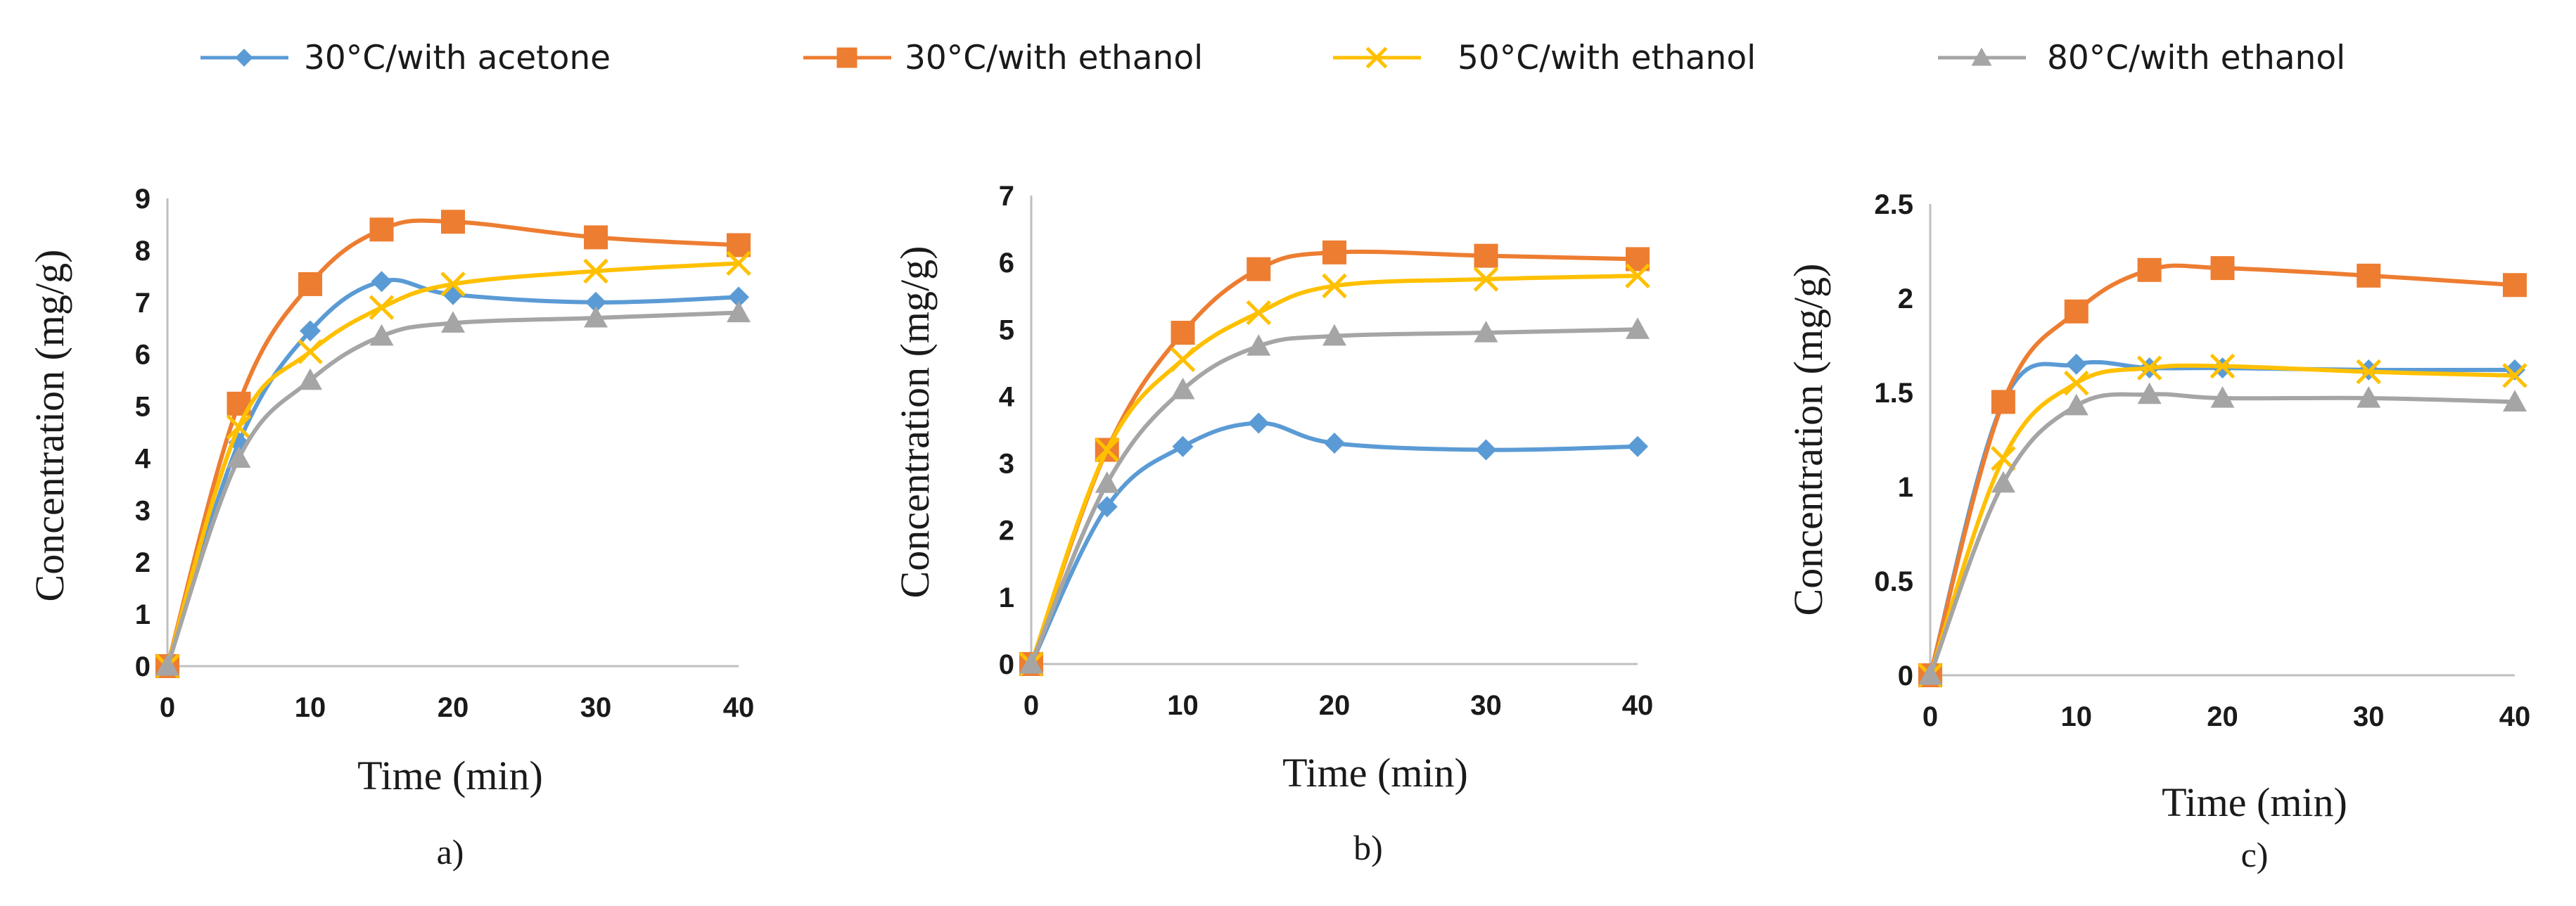 This screenshot has height=906, width=2576. I want to click on panel-label: b), so click(1368, 847).